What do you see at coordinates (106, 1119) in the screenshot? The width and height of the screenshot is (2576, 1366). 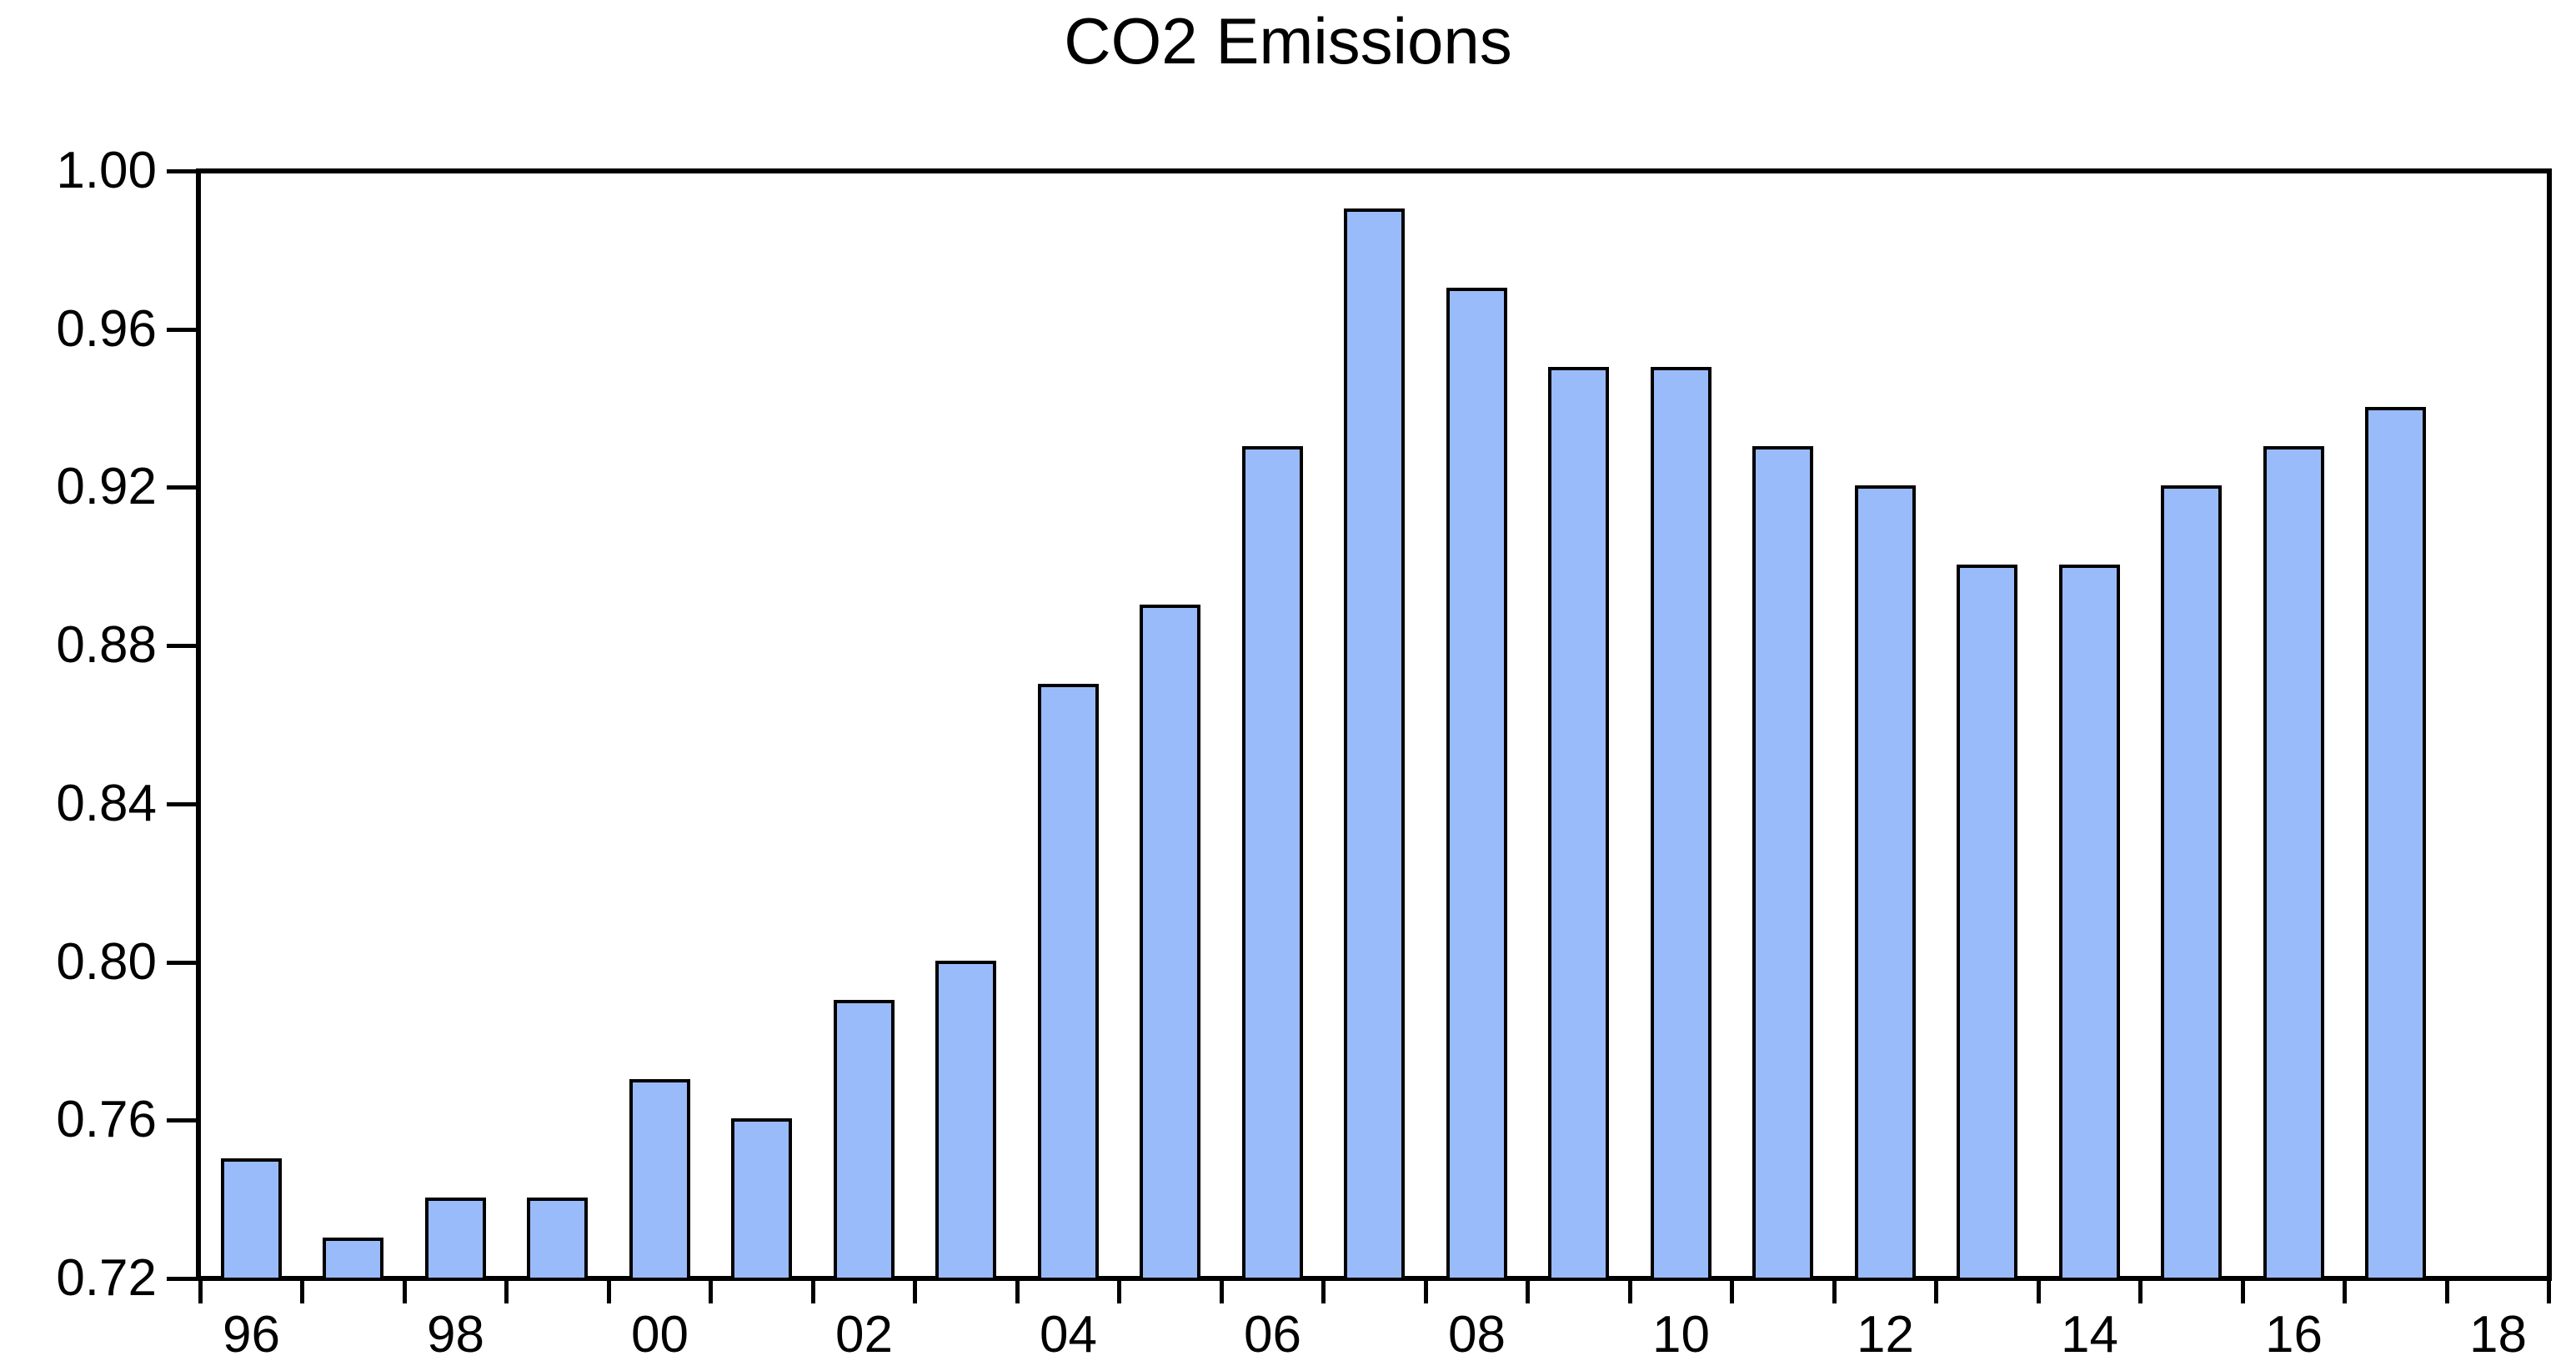 I see `y-axis-tick-label: 0.76` at bounding box center [106, 1119].